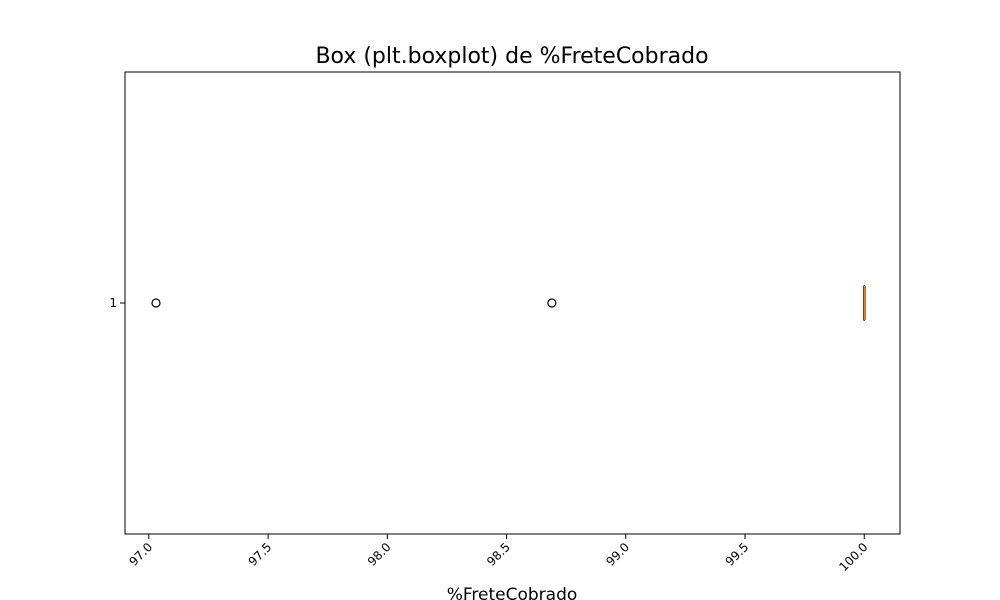 This screenshot has width=1000, height=600. I want to click on x-tick-label: 97.5, so click(260, 554).